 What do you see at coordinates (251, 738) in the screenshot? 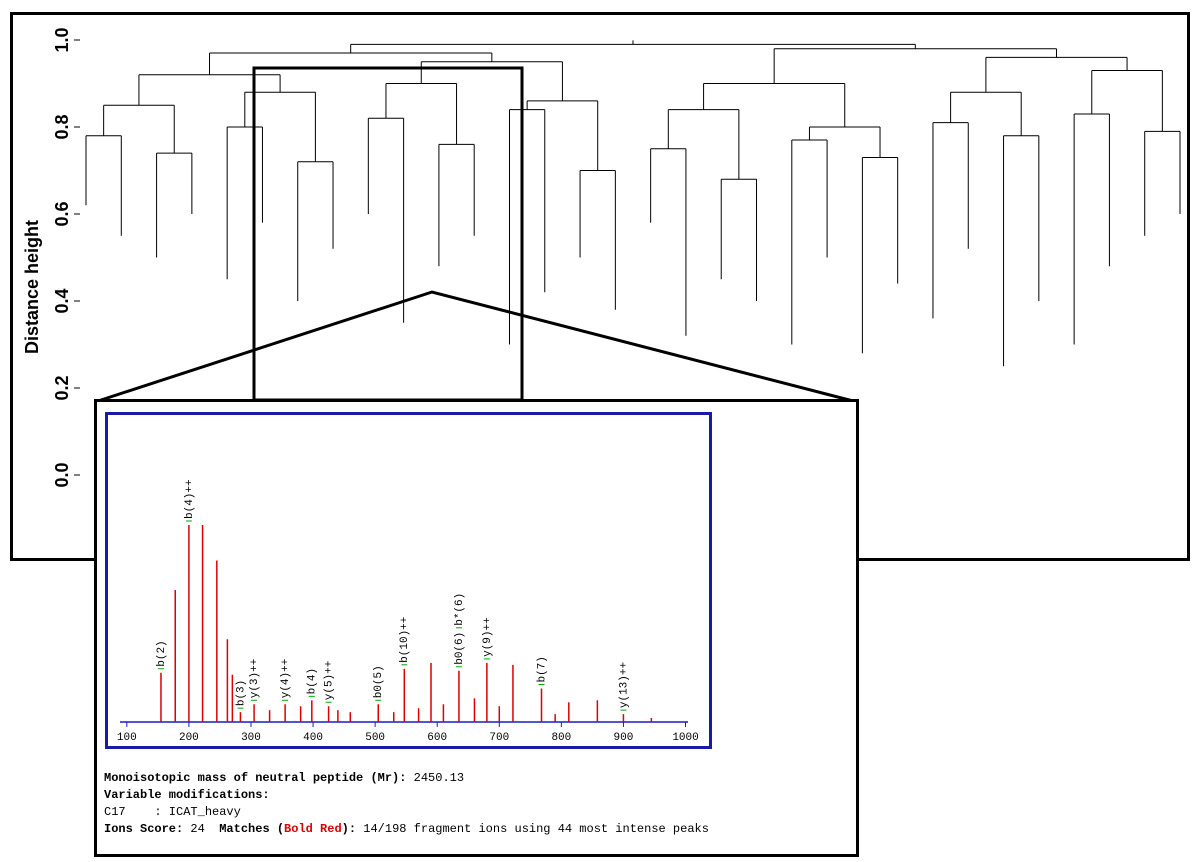
I see `x-tick-label: 300` at bounding box center [251, 738].